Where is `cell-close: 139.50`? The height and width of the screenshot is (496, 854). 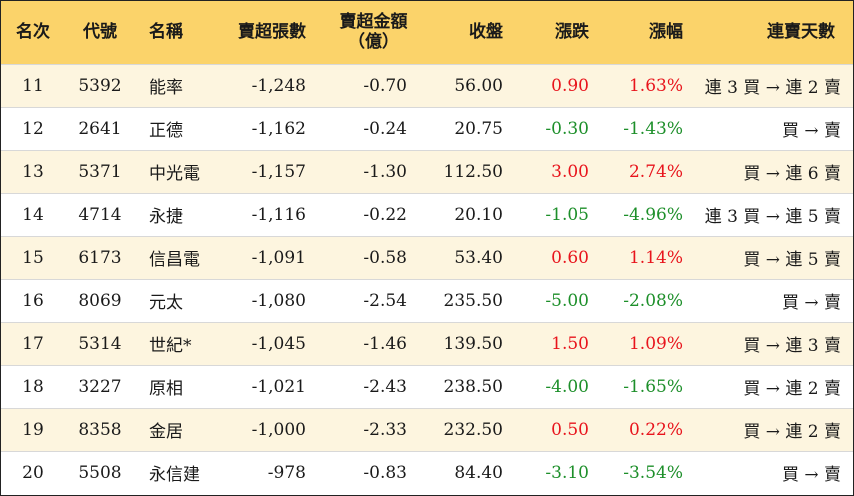 cell-close: 139.50 is located at coordinates (473, 343).